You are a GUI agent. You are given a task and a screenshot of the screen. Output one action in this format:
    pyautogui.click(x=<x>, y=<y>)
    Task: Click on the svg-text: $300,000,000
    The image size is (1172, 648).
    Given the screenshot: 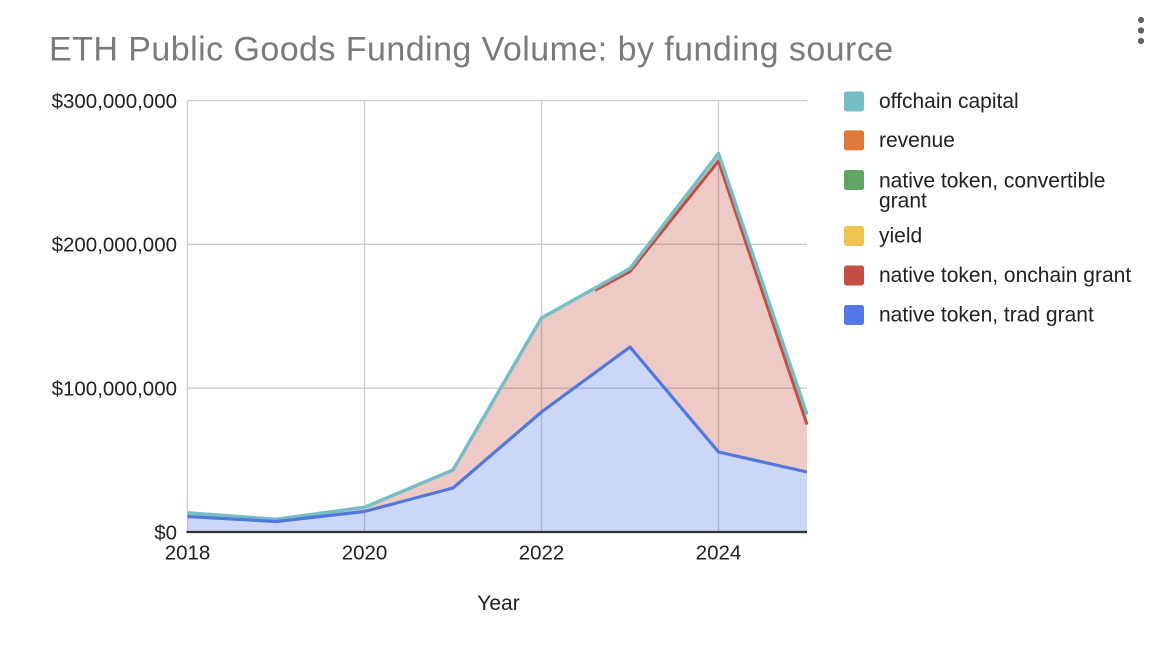 What is the action you would take?
    pyautogui.click(x=114, y=101)
    